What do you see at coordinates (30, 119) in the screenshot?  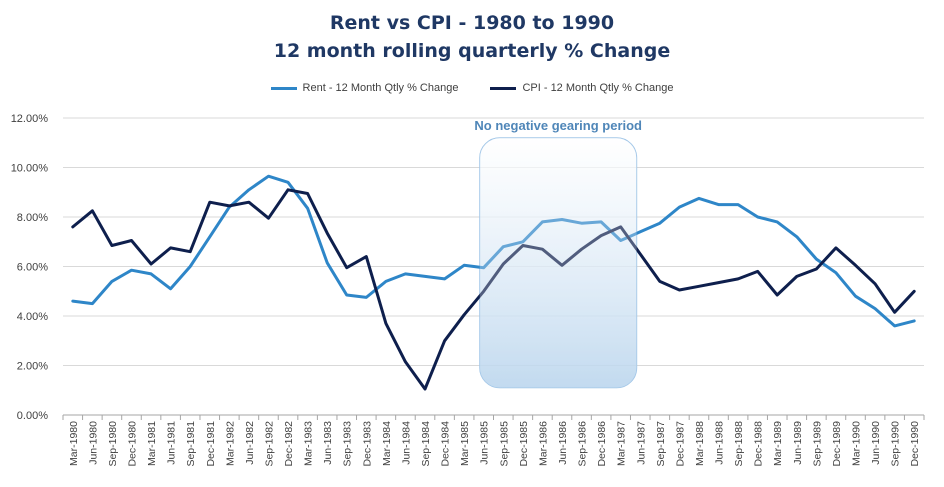 I see `y-tick-label: 12.00%` at bounding box center [30, 119].